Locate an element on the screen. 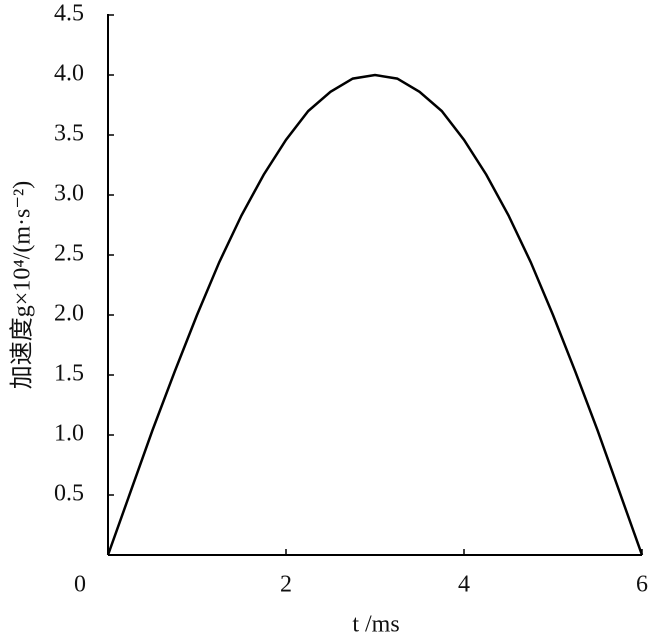 The width and height of the screenshot is (650, 643). x-tick-label: 6 is located at coordinates (642, 585).